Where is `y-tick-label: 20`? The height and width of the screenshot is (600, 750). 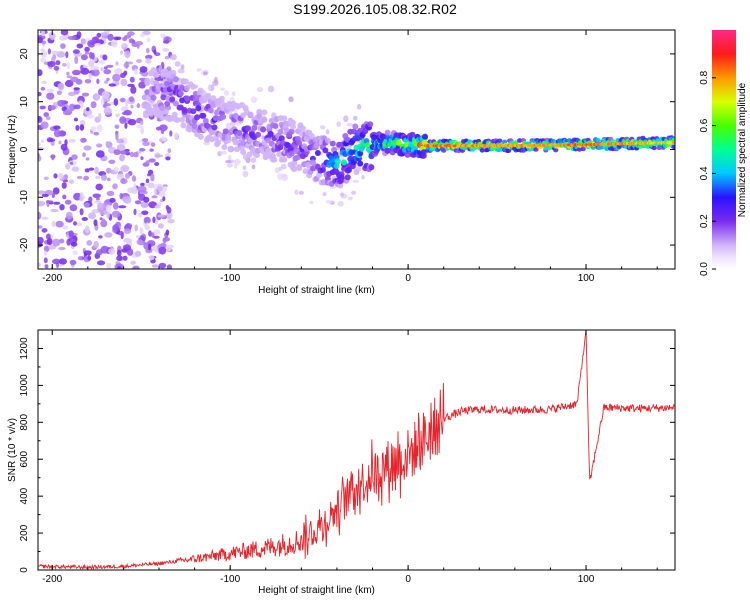
y-tick-label: 20 is located at coordinates (24, 54).